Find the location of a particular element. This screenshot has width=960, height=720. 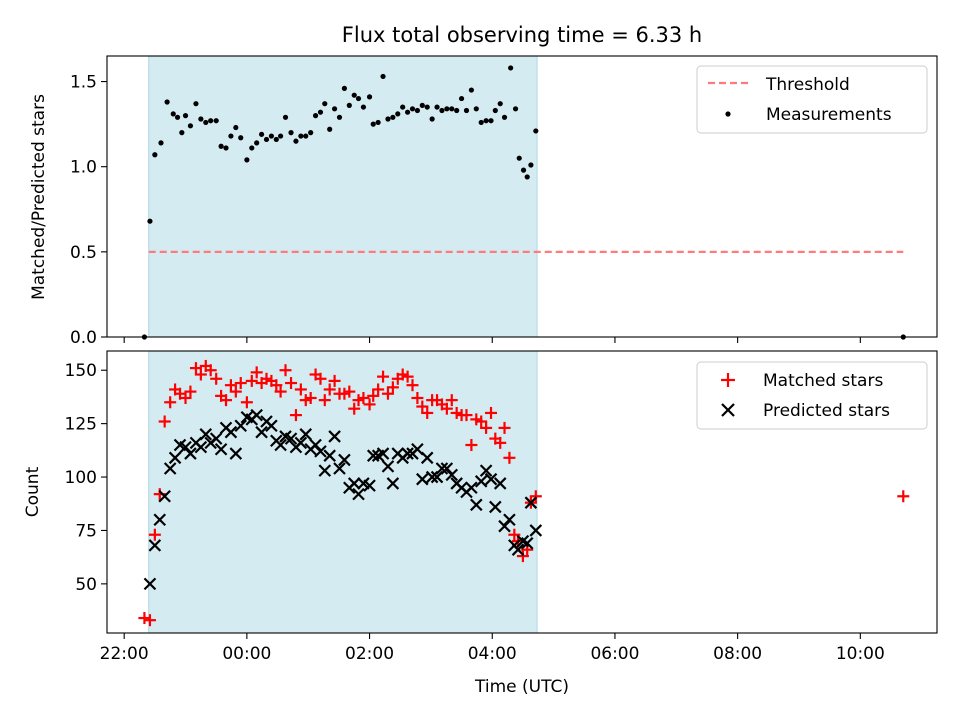

top-y-tick-label: 0.5 is located at coordinates (83, 253).